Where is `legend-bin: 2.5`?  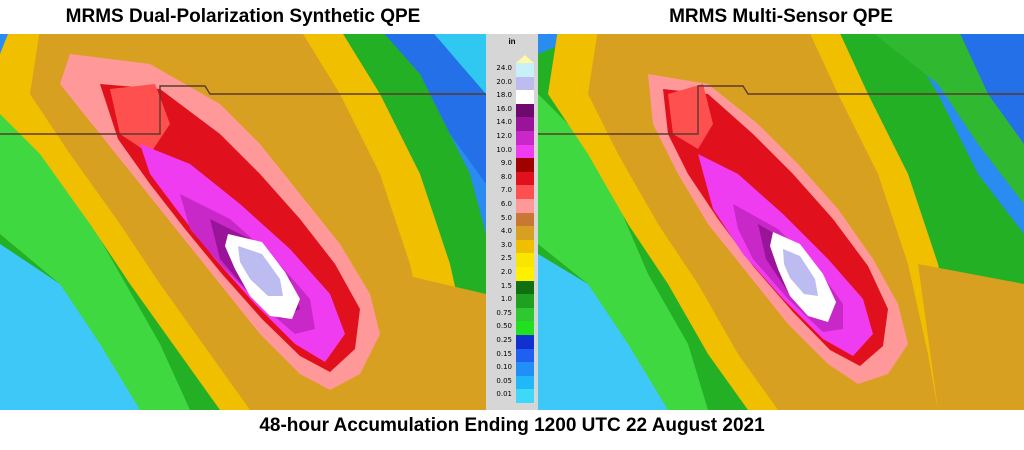 legend-bin: 2.5 is located at coordinates (512, 260).